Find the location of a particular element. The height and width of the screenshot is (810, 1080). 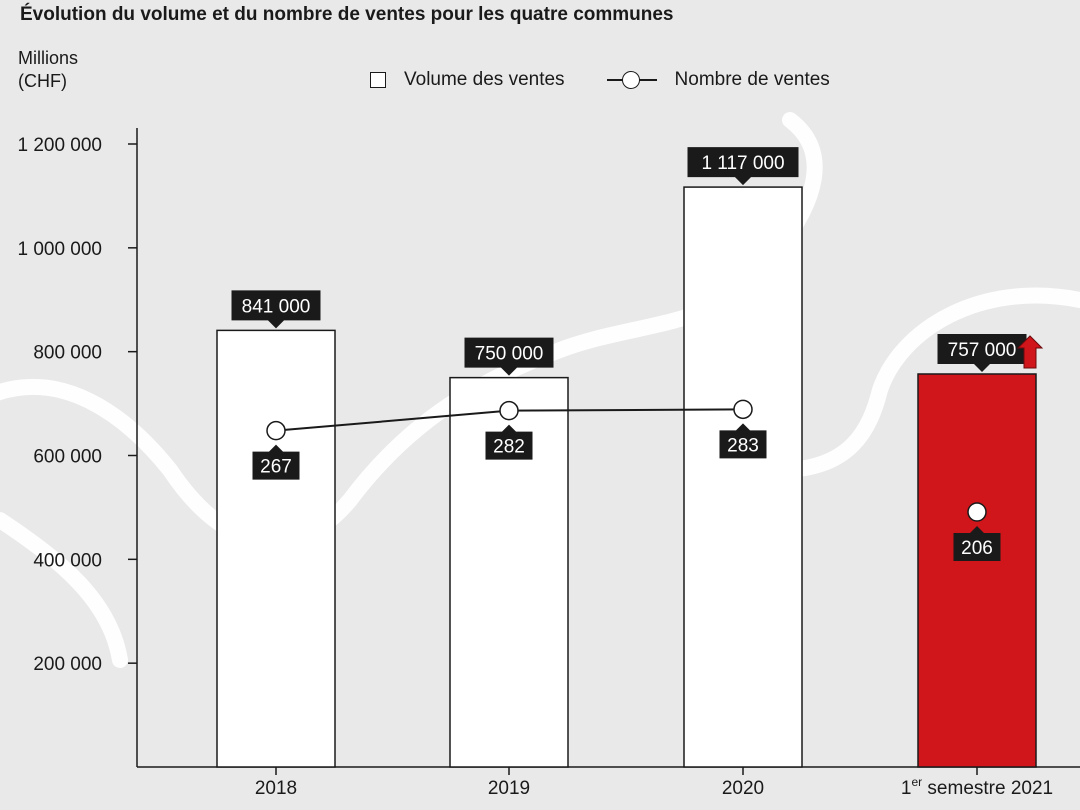

y-axis-unit: Millions (CHF) is located at coordinates (48, 70).